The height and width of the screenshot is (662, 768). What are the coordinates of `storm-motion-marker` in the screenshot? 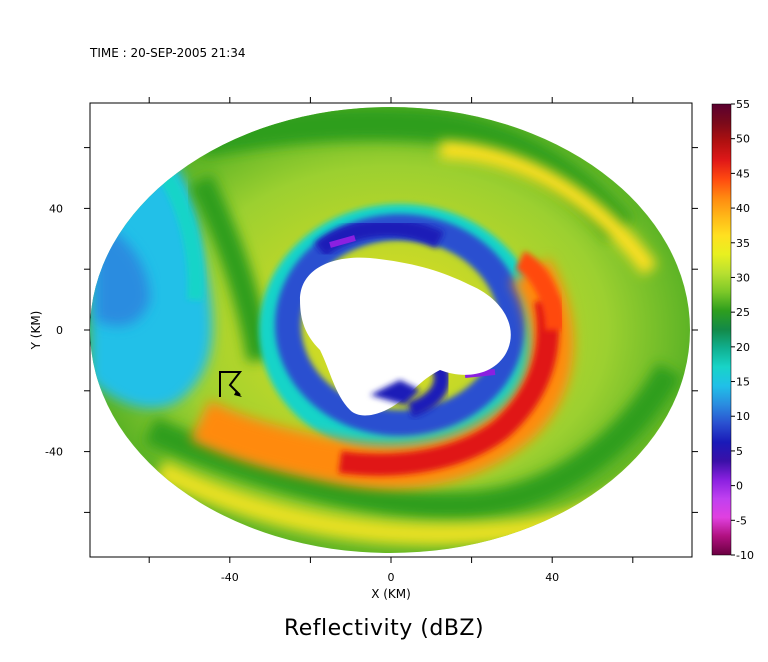 It's located at (231, 384).